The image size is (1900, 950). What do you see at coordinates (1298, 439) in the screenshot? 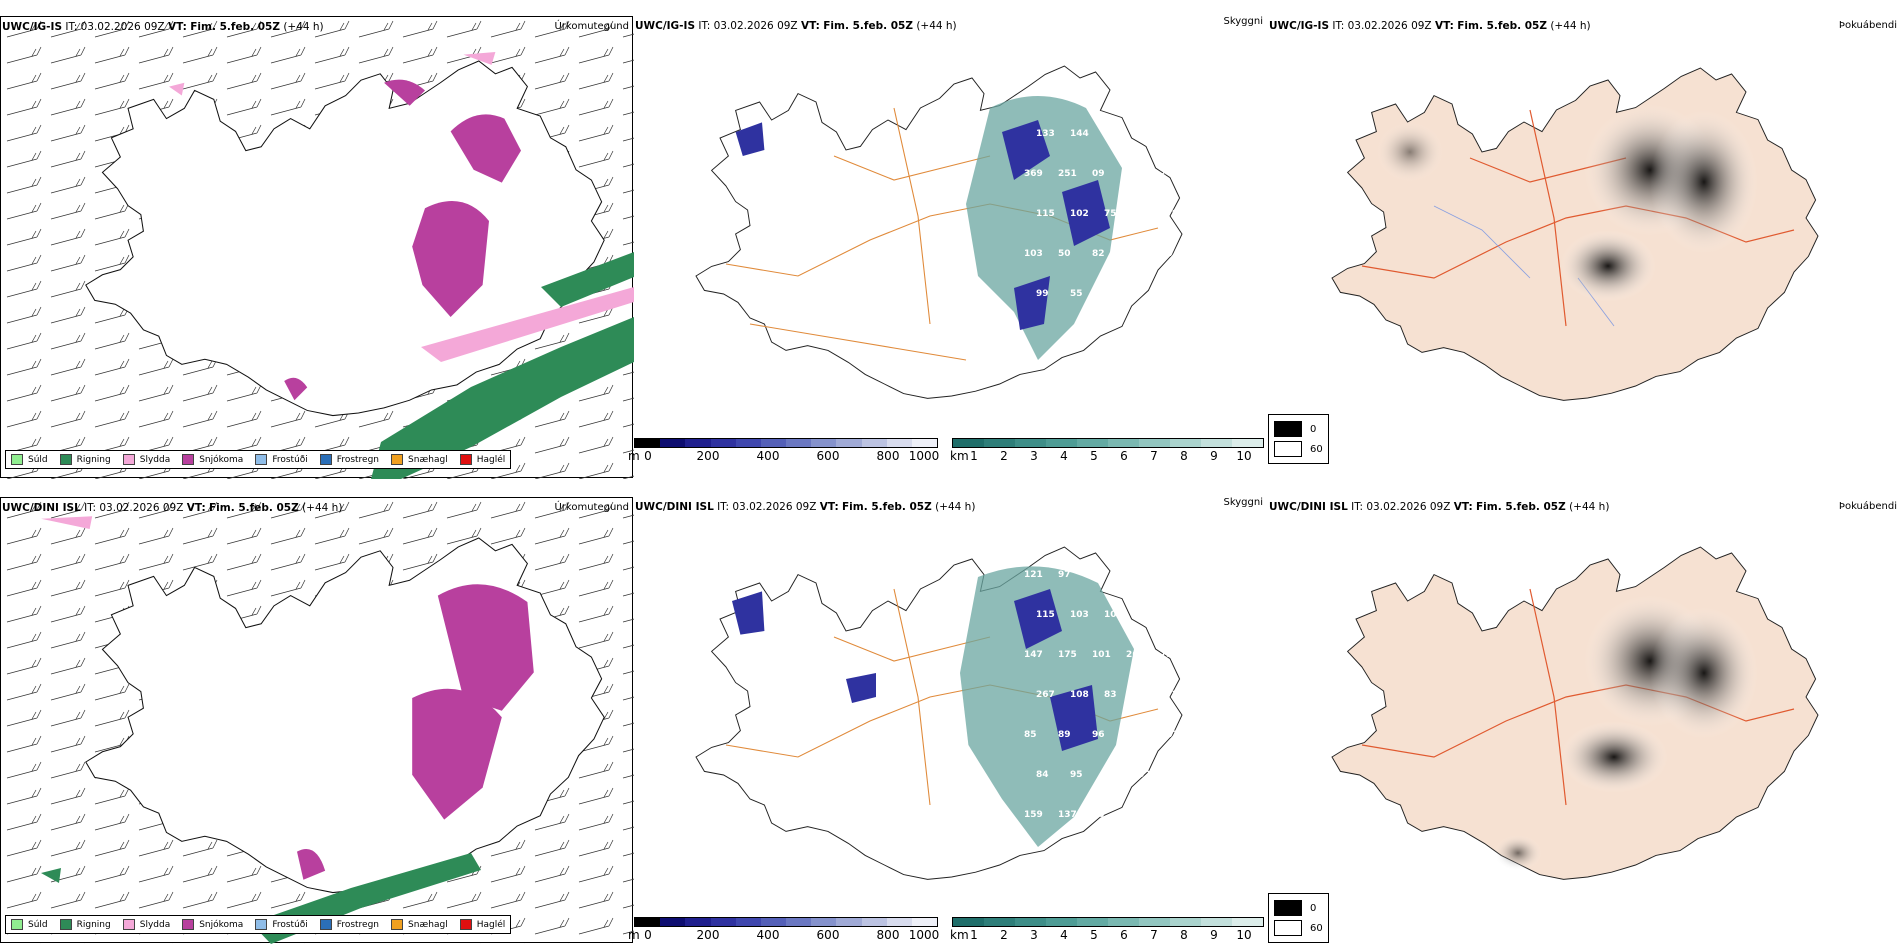
I see `fog-legend-top: 0 60` at bounding box center [1298, 439].